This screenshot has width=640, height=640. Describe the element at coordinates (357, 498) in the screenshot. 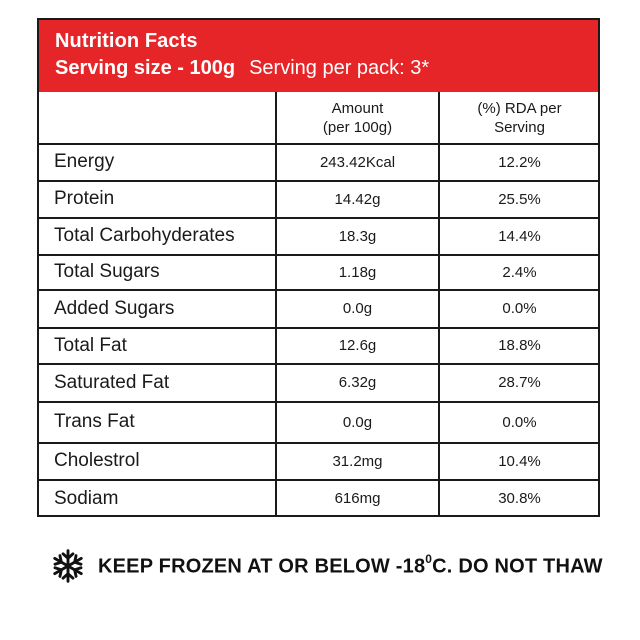

I see `nutrient-amount: 616mg` at that location.